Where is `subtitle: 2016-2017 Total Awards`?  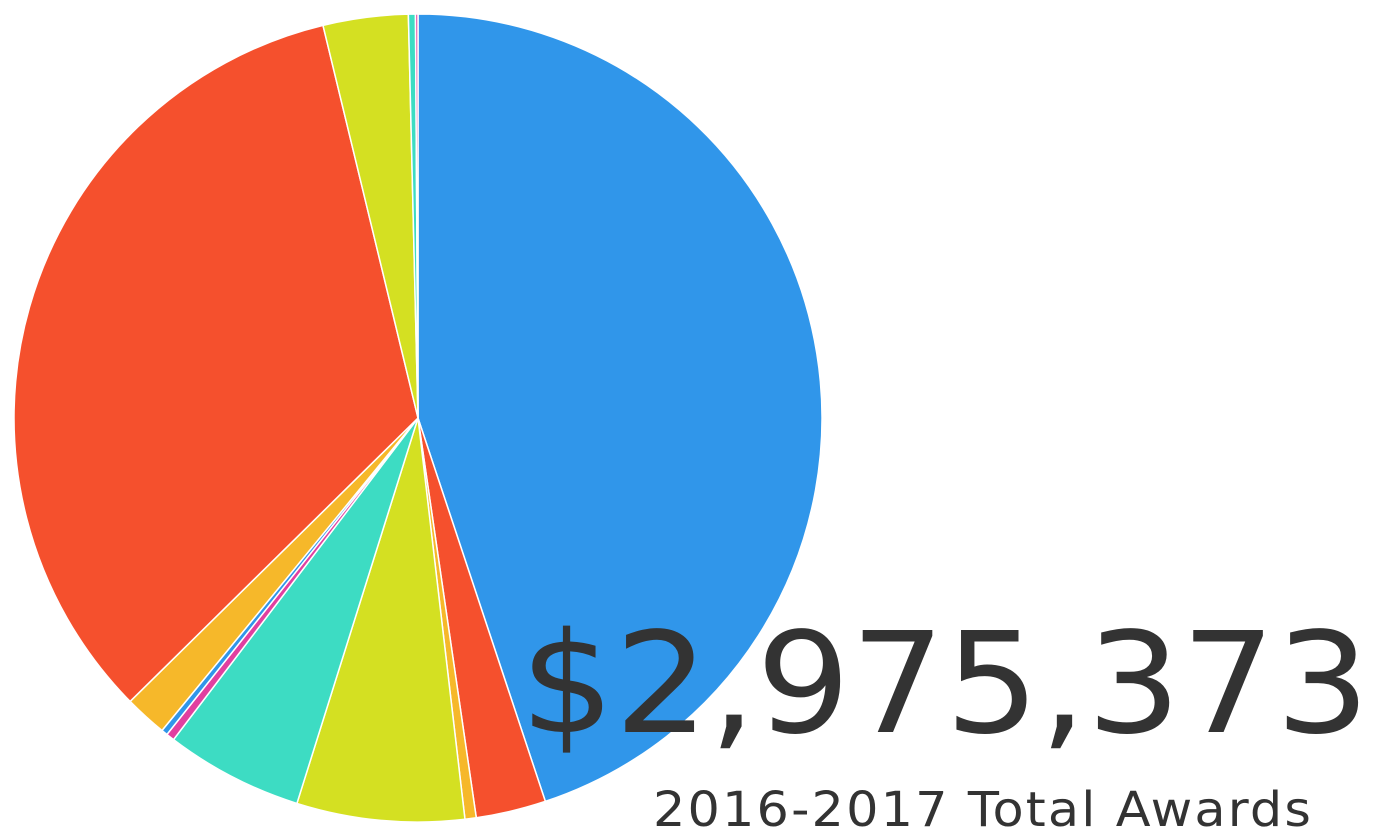
subtitle: 2016-2017 Total Awards is located at coordinates (983, 805).